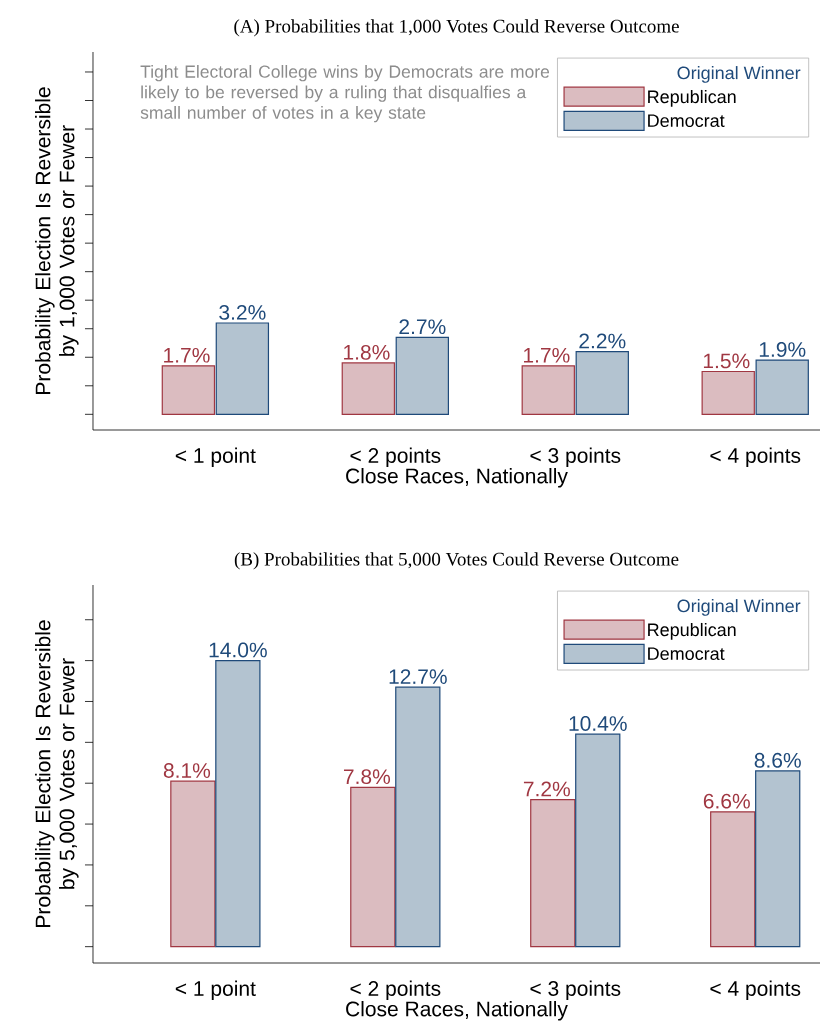 The image size is (825, 1030). Describe the element at coordinates (782, 349) in the screenshot. I see `data-label: 1.9%` at that location.